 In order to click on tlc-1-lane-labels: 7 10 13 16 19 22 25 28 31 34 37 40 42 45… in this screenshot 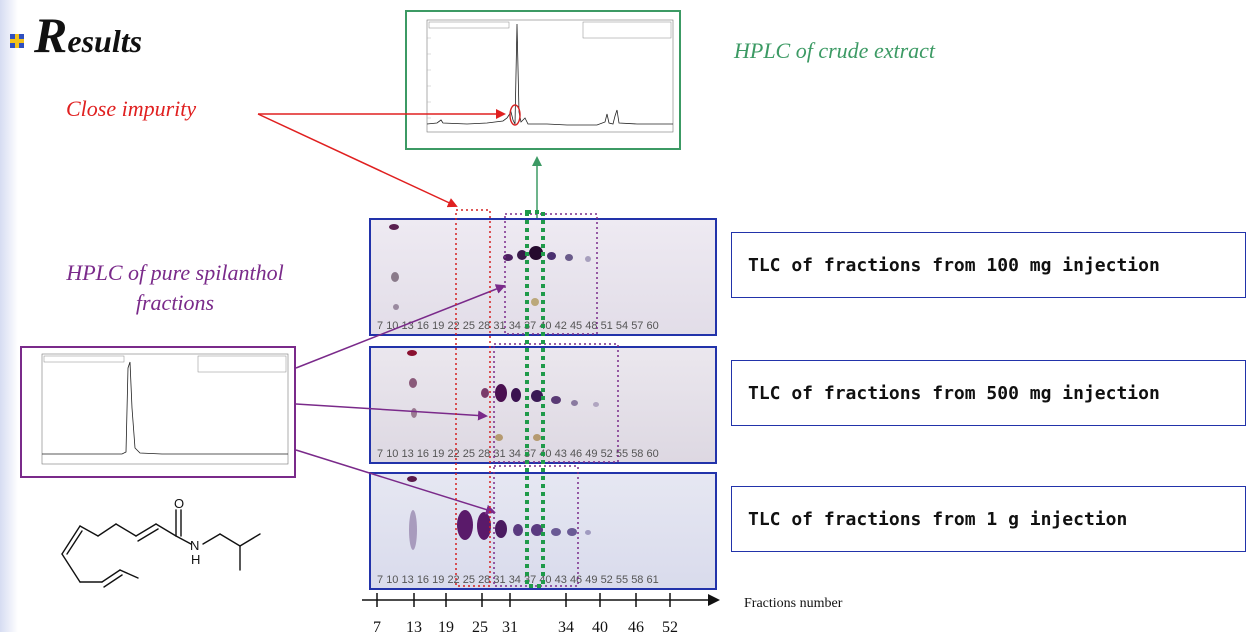, I will do `click(518, 326)`.